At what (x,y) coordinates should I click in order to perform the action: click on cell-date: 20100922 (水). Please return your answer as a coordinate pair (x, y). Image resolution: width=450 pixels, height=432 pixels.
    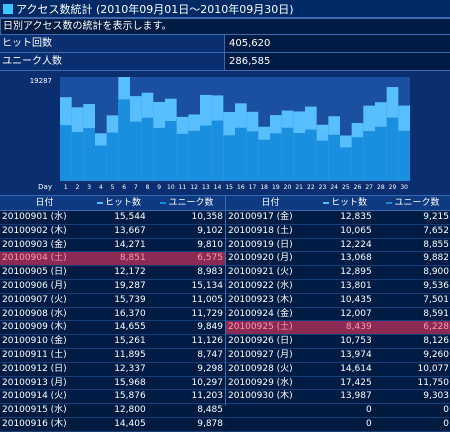
    Looking at the image, I should click on (260, 285).